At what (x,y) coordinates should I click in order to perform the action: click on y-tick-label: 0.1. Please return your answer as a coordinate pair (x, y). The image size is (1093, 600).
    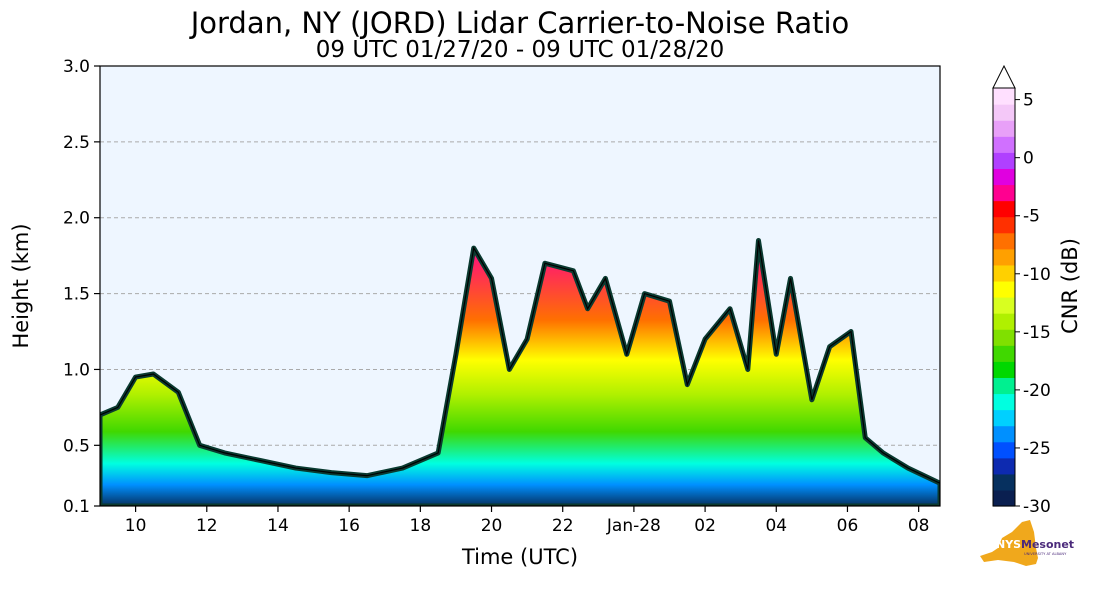
    Looking at the image, I should click on (76, 507).